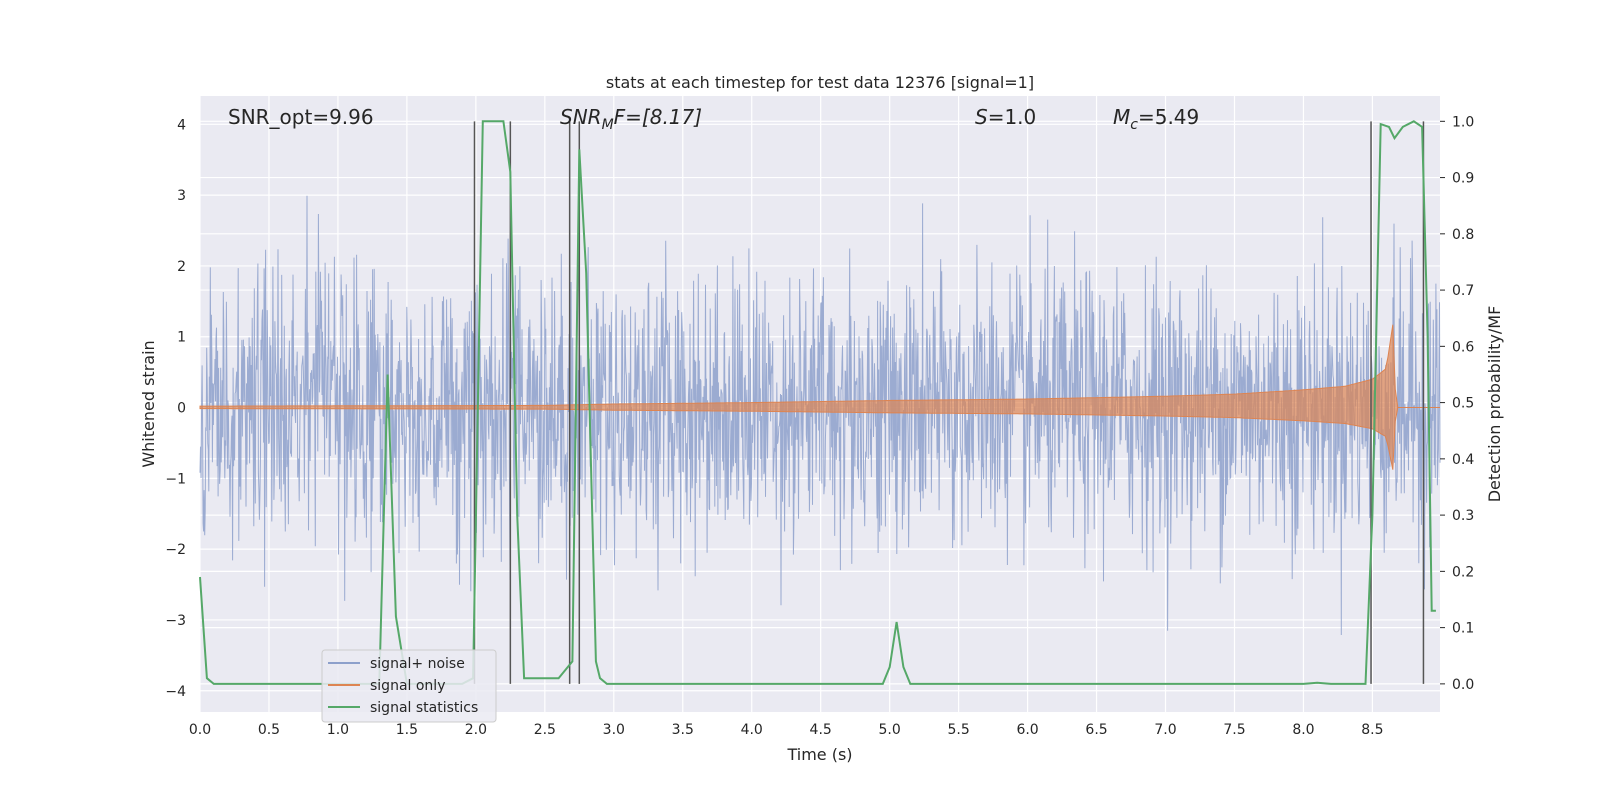 This screenshot has height=804, width=1600. I want to click on snr-mf-rest-f: F=[8.17], so click(658, 117).